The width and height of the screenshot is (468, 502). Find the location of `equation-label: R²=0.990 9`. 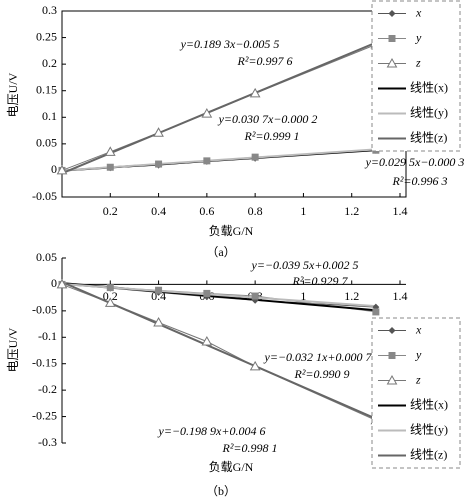

equation-label: R²=0.990 9 is located at coordinates (321, 374).